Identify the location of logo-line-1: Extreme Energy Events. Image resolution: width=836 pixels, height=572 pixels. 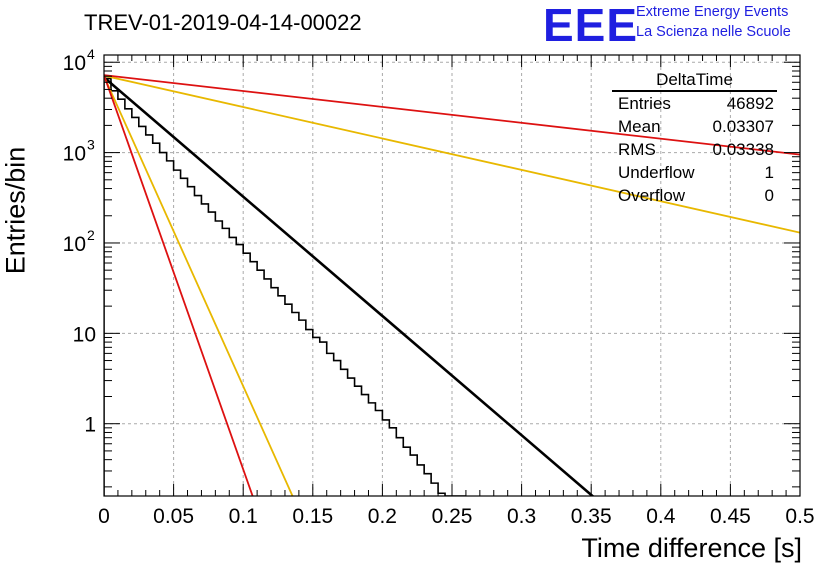
(712, 12).